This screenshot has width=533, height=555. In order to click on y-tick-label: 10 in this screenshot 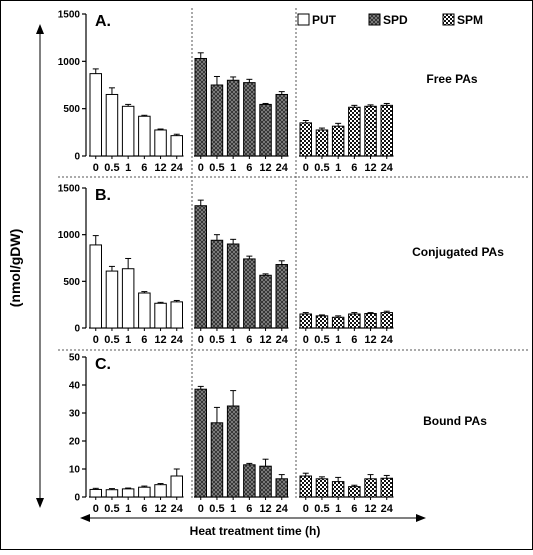, I will do `click(75, 470)`.